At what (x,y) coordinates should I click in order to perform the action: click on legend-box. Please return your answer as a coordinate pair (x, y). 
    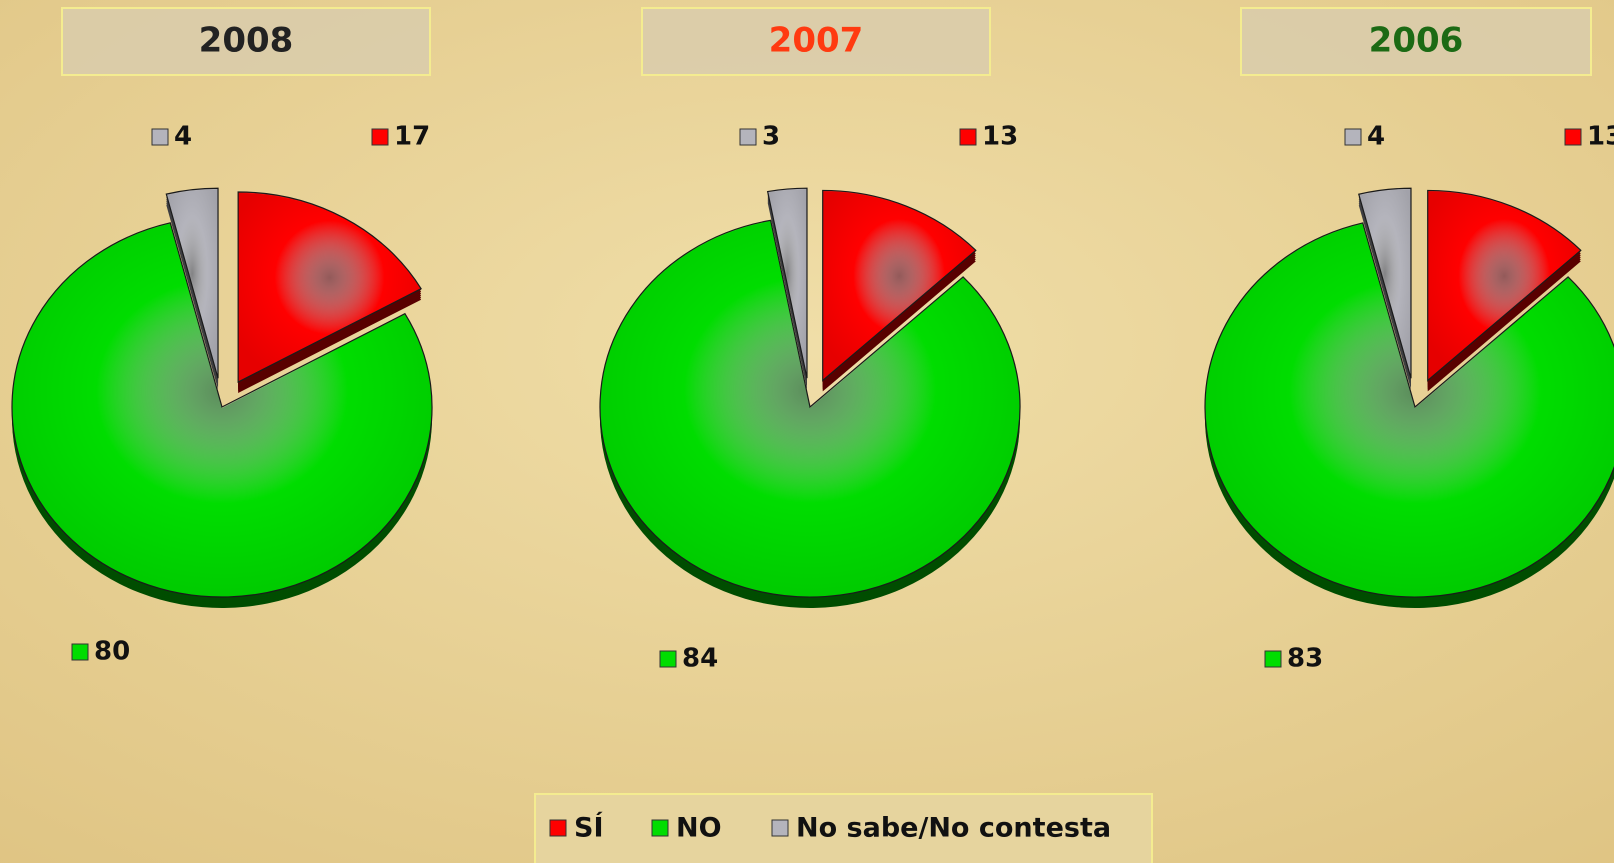
    Looking at the image, I should click on (843, 828).